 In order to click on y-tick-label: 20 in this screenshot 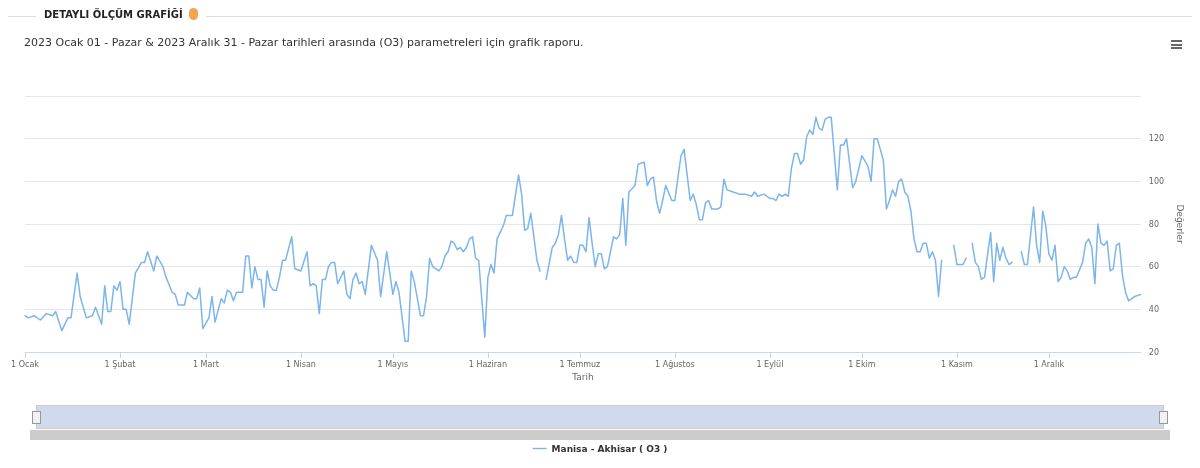, I will do `click(1154, 352)`.